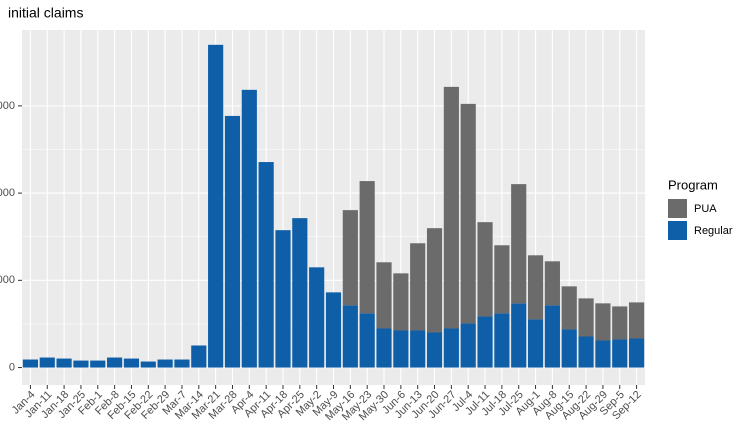 The height and width of the screenshot is (428, 744). Describe the element at coordinates (7, 193) in the screenshot. I see `y-tick-label: 200000` at that location.